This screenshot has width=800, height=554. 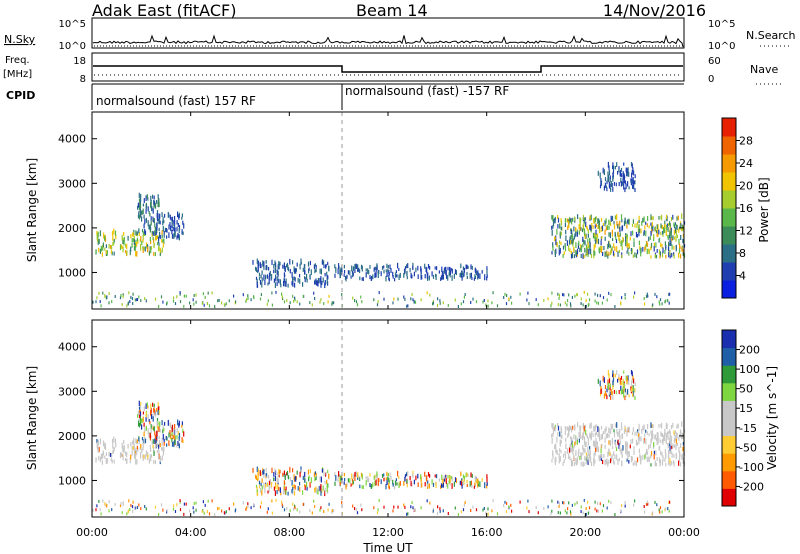 I want to click on velocity-colorbar-tick-label: 100, so click(x=749, y=369).